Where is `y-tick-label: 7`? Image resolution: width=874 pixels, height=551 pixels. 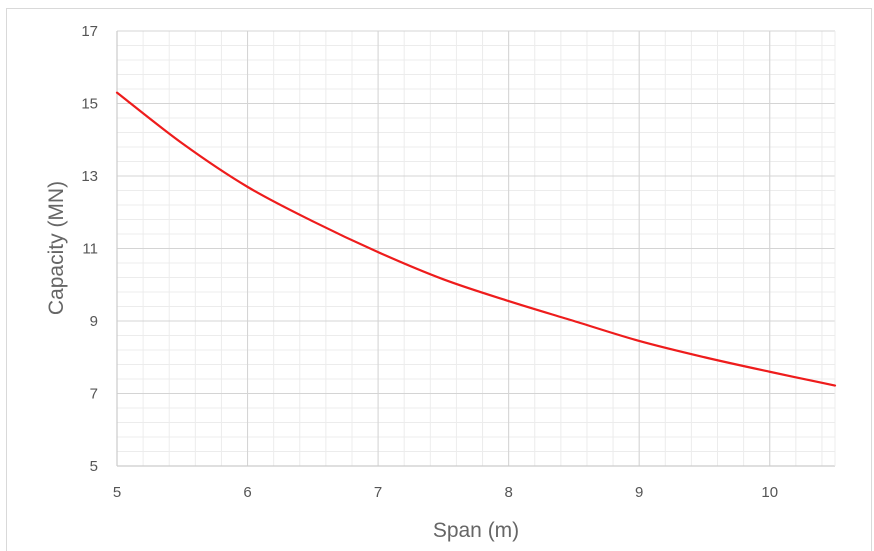 y-tick-label: 7 is located at coordinates (94, 394).